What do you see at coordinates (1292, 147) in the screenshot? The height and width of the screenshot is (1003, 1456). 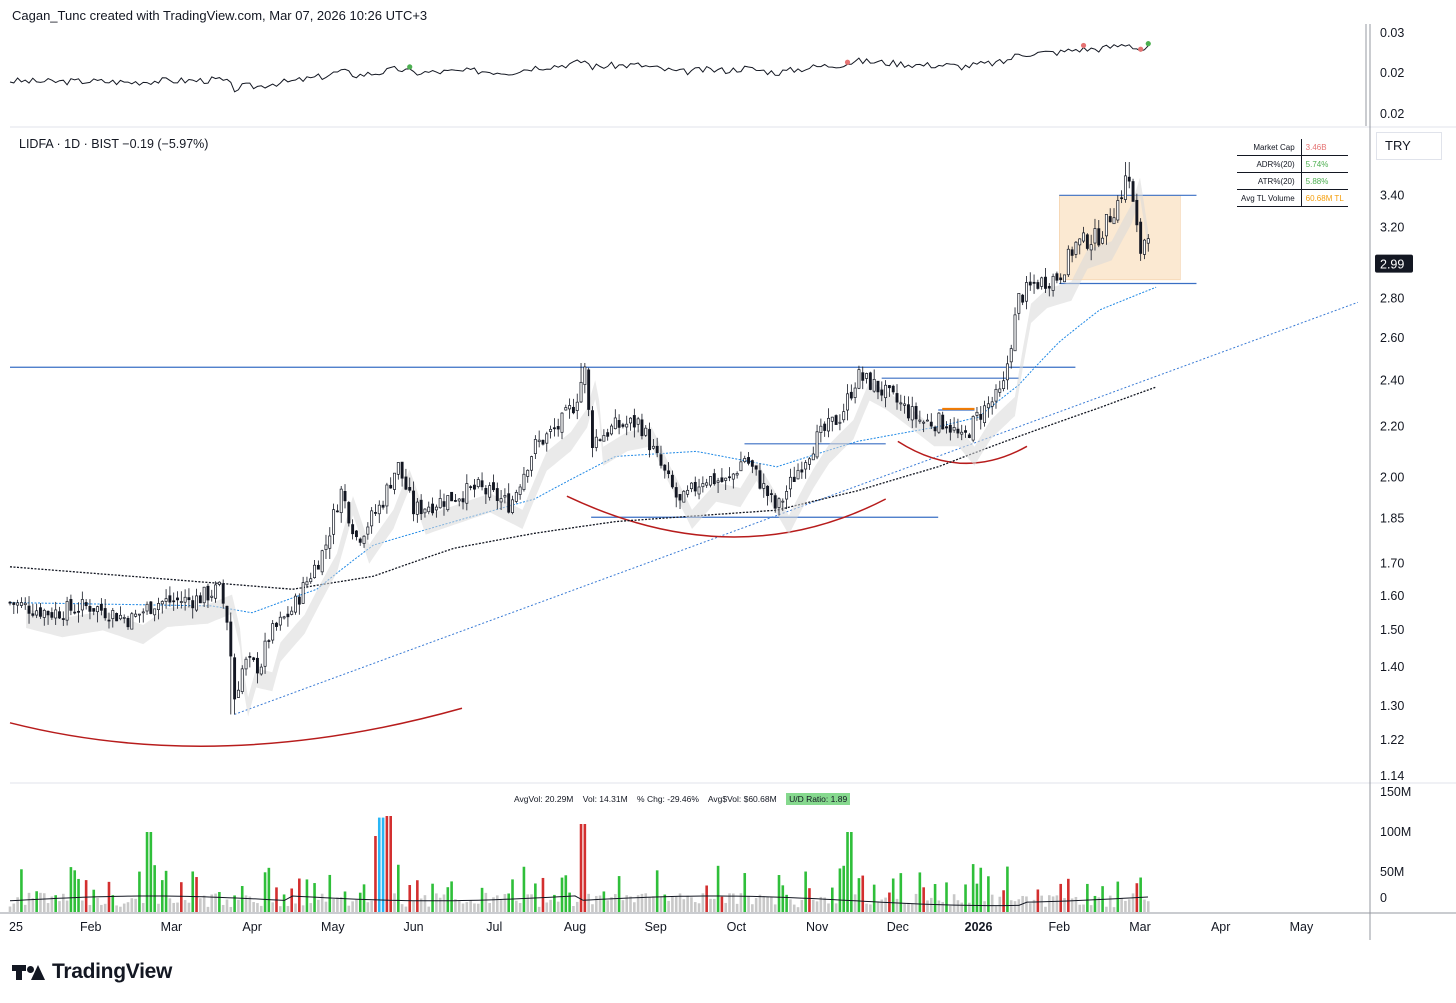 I see `stats-row-market-cap: Market Cap 3.46B` at bounding box center [1292, 147].